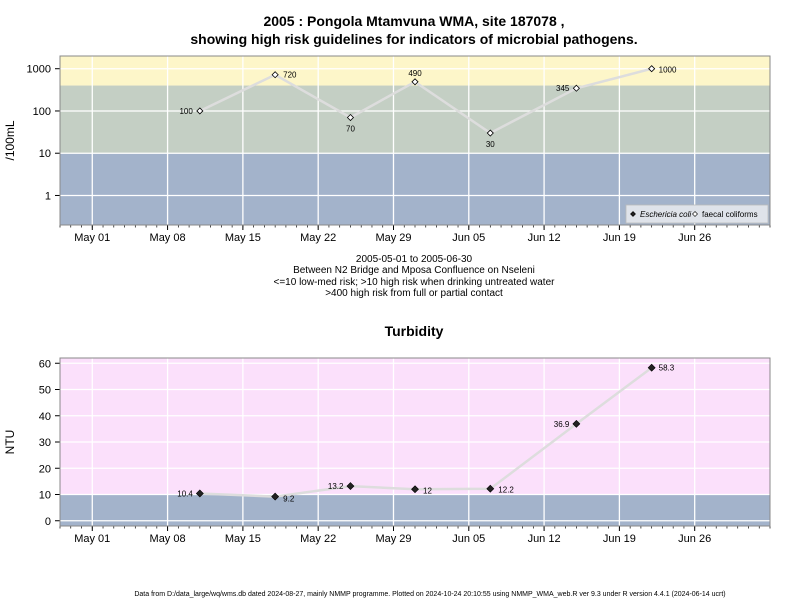  Describe the element at coordinates (414, 259) in the screenshot. I see `note-date-range: 2005-05-01 to 2005-06-30` at that location.